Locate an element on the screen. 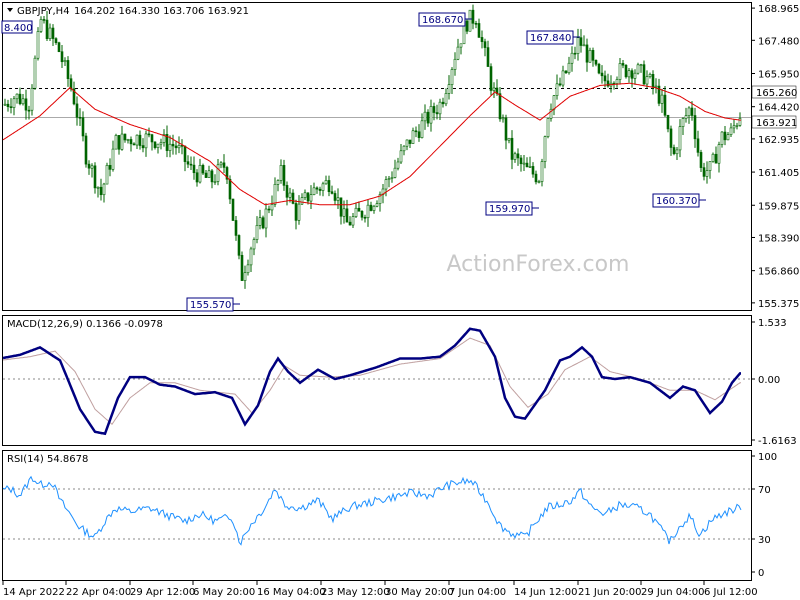 This screenshot has width=800, height=600. time-tick-label: 21 Jun 20:00 is located at coordinates (610, 592).